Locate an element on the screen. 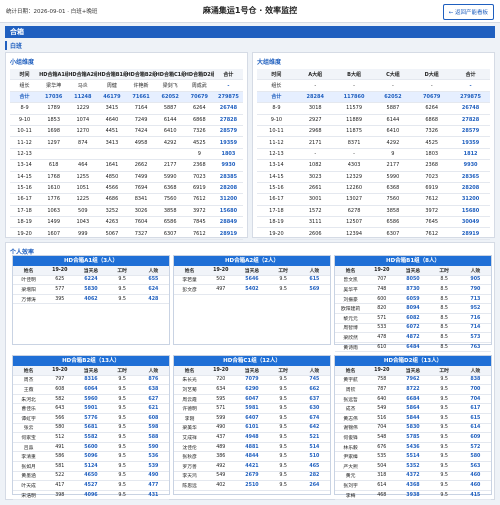 The image size is (500, 505). table-row: 黄志伟 516 5844 9.5 615 is located at coordinates (413, 418).